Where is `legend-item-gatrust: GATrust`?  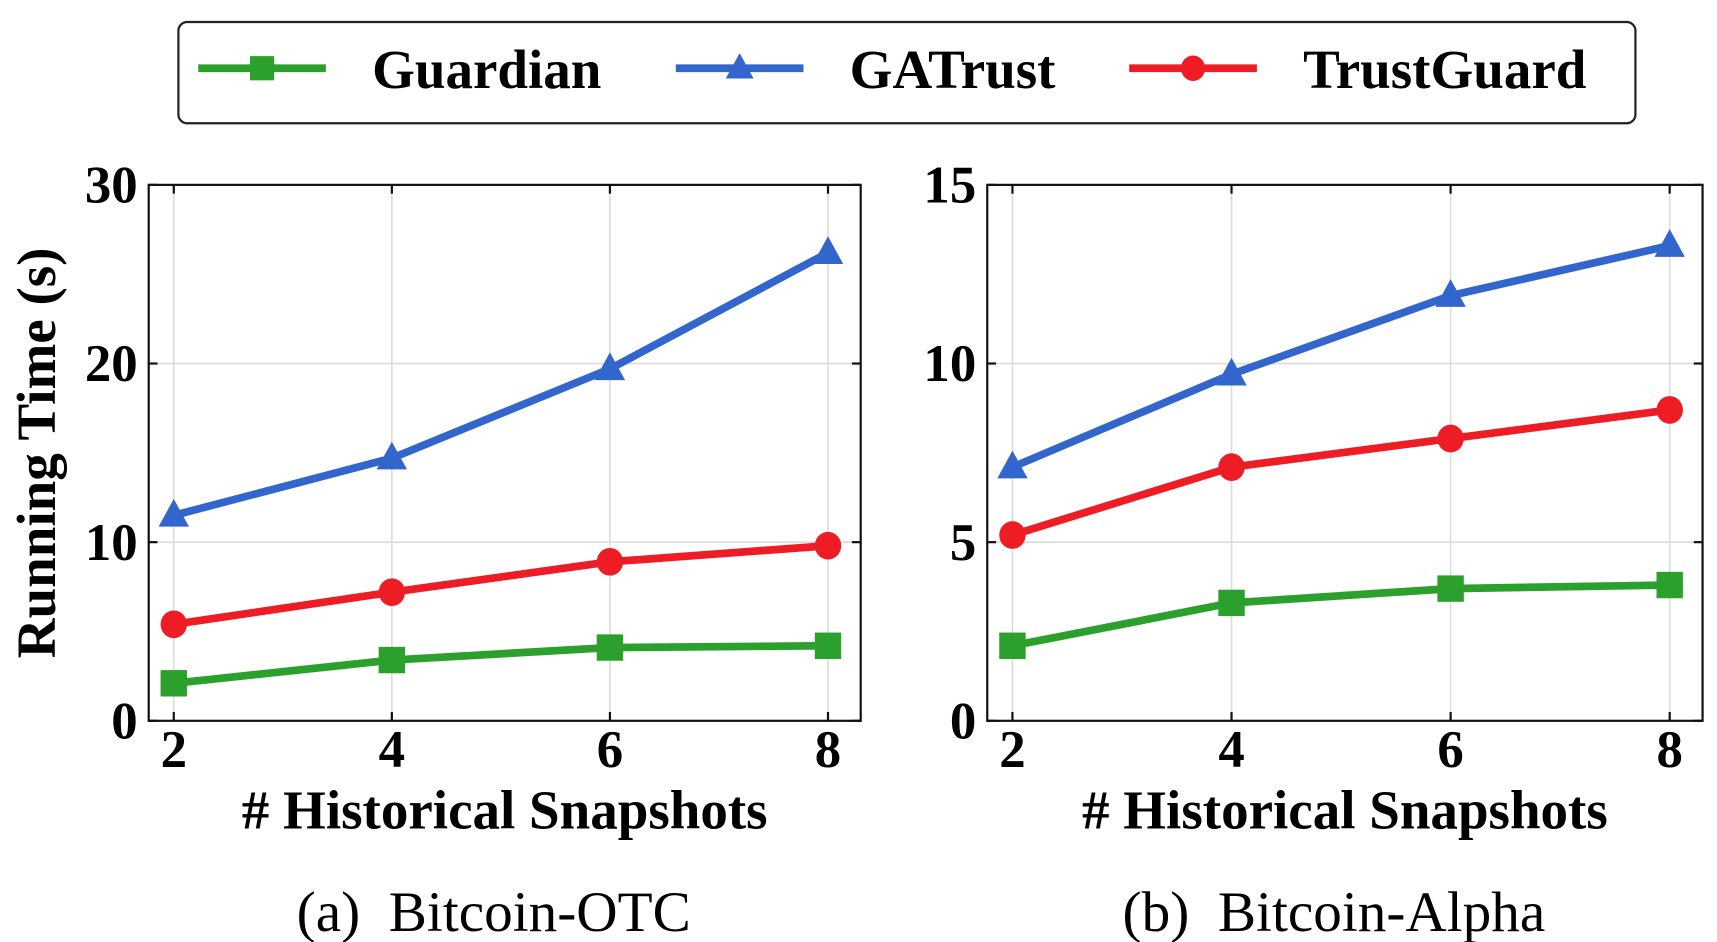 legend-item-gatrust: GATrust is located at coordinates (865, 69).